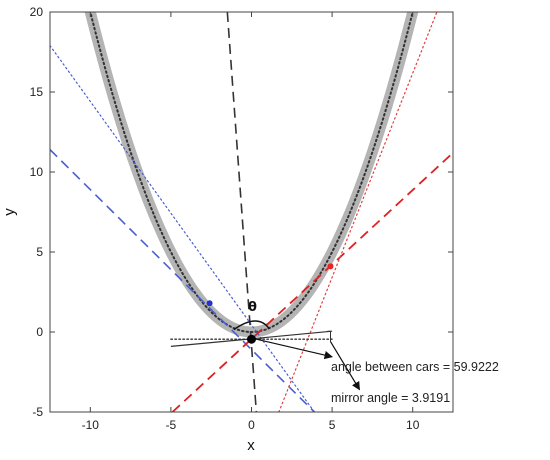  I want to click on arrow-to-mirror-angle, so click(345, 366).